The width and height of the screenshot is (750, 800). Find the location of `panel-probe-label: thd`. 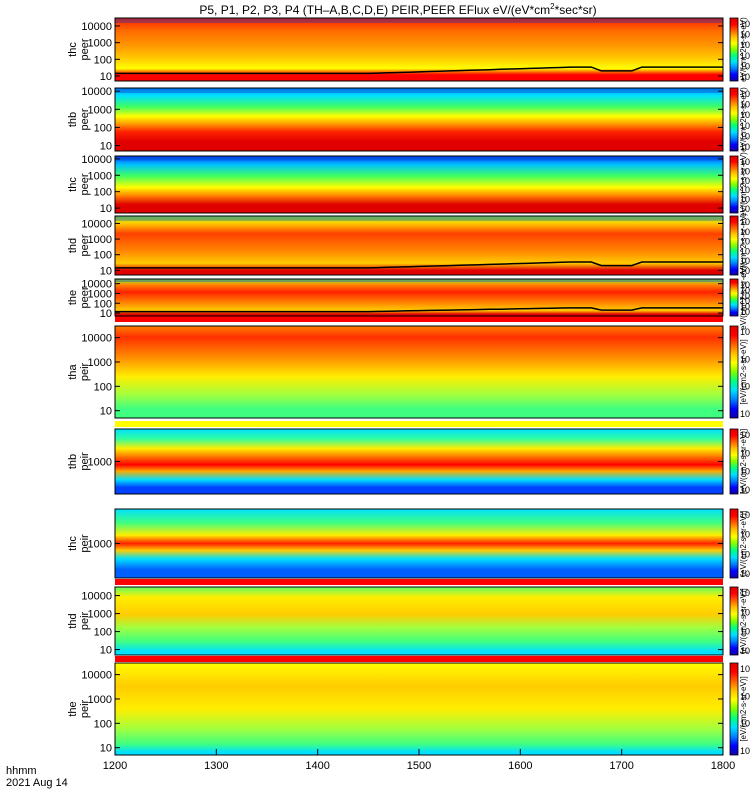

panel-probe-label: thd is located at coordinates (73, 245).